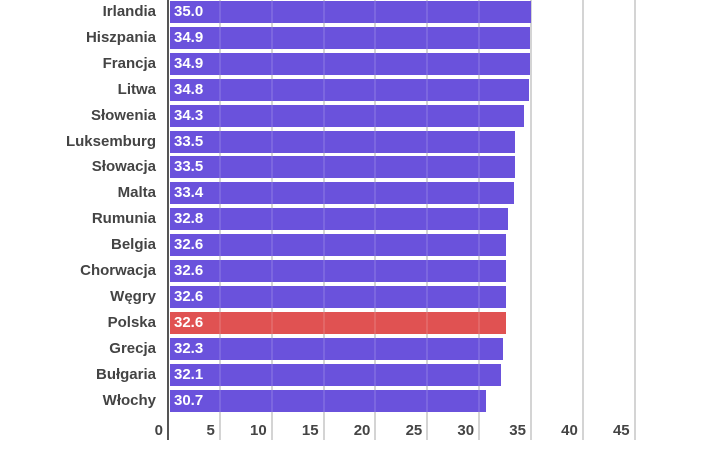  What do you see at coordinates (328, 400) in the screenshot?
I see `bar: 30.7` at bounding box center [328, 400].